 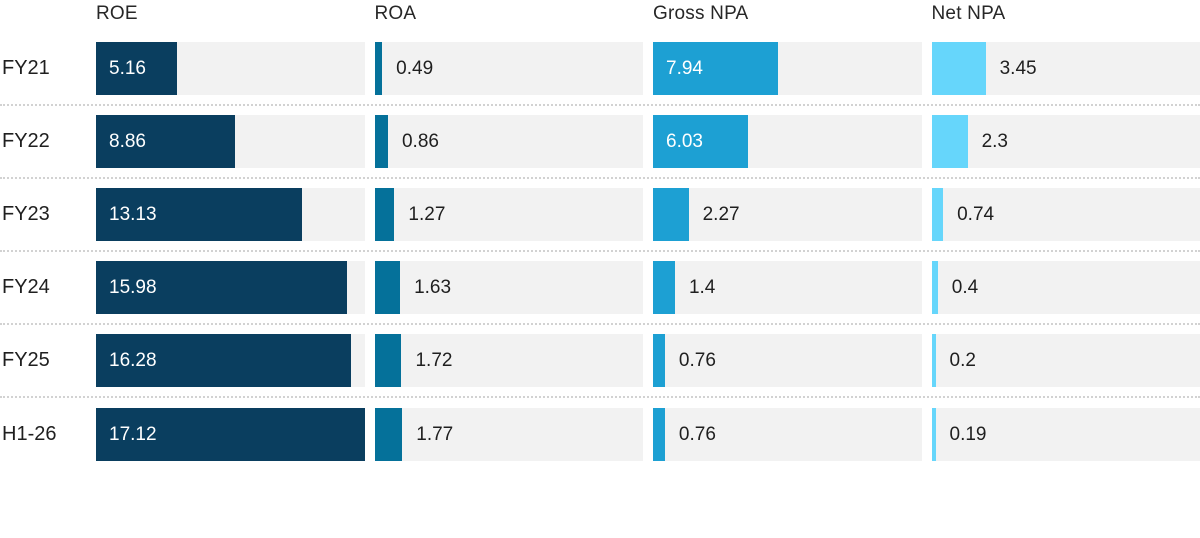 What do you see at coordinates (199, 214) in the screenshot?
I see `bar-roe: 13.13` at bounding box center [199, 214].